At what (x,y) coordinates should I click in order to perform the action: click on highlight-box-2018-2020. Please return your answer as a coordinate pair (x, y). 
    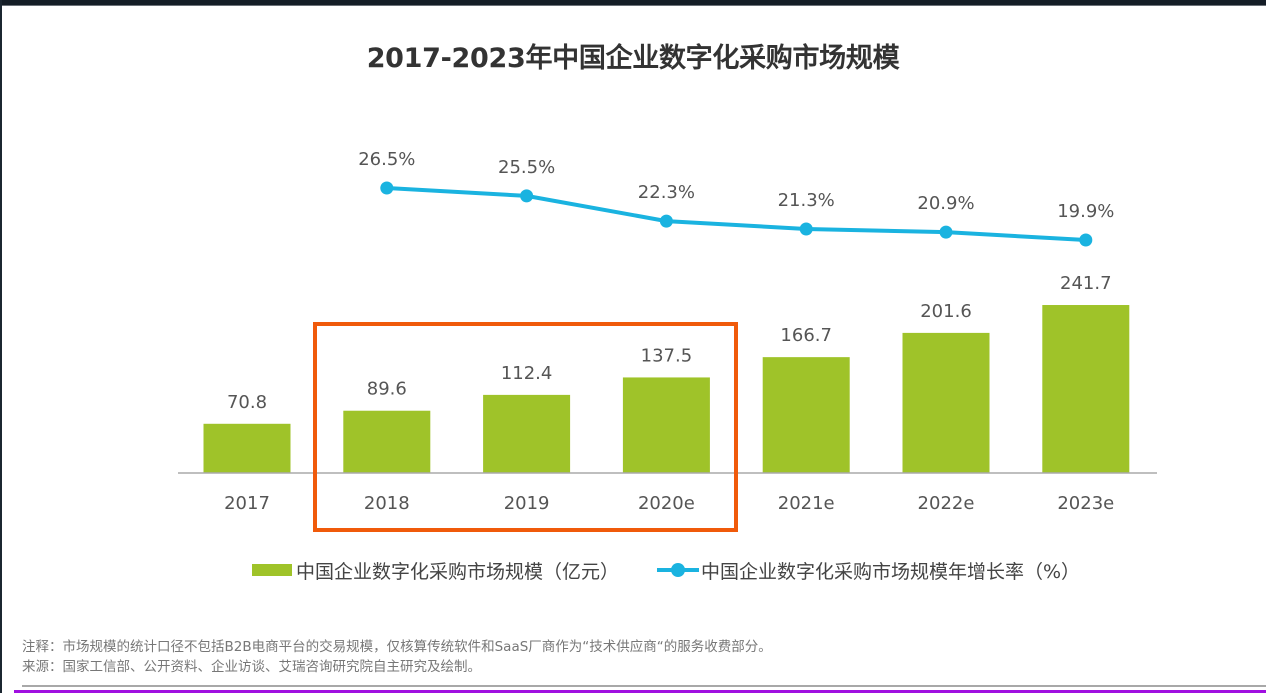
    Looking at the image, I should click on (525, 427).